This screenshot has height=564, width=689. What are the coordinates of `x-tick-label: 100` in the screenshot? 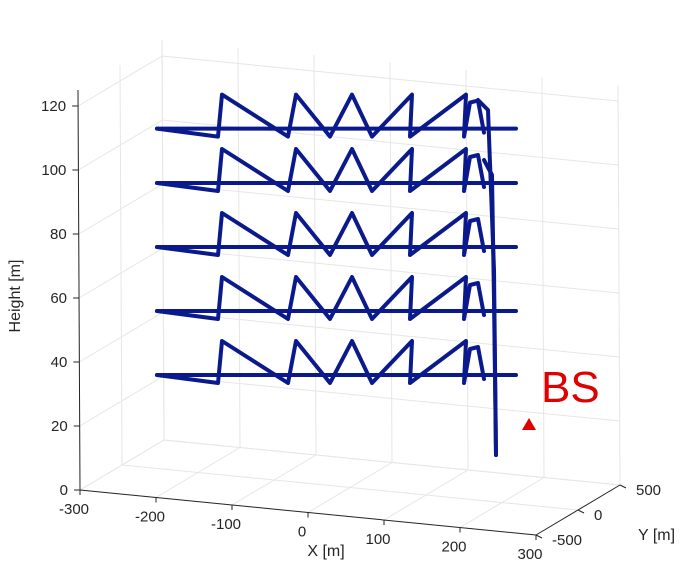 It's located at (377, 539).